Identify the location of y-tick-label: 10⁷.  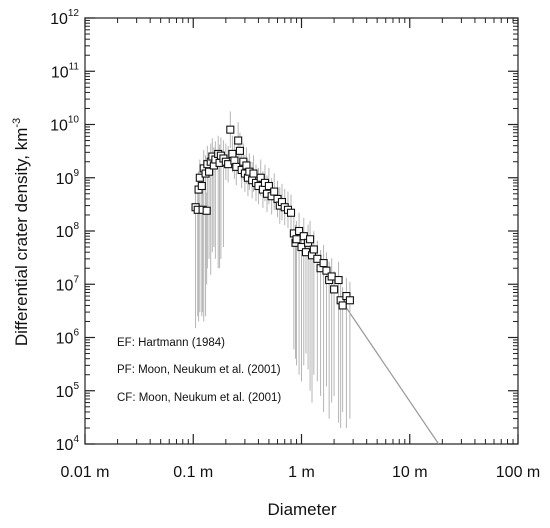
(68, 284).